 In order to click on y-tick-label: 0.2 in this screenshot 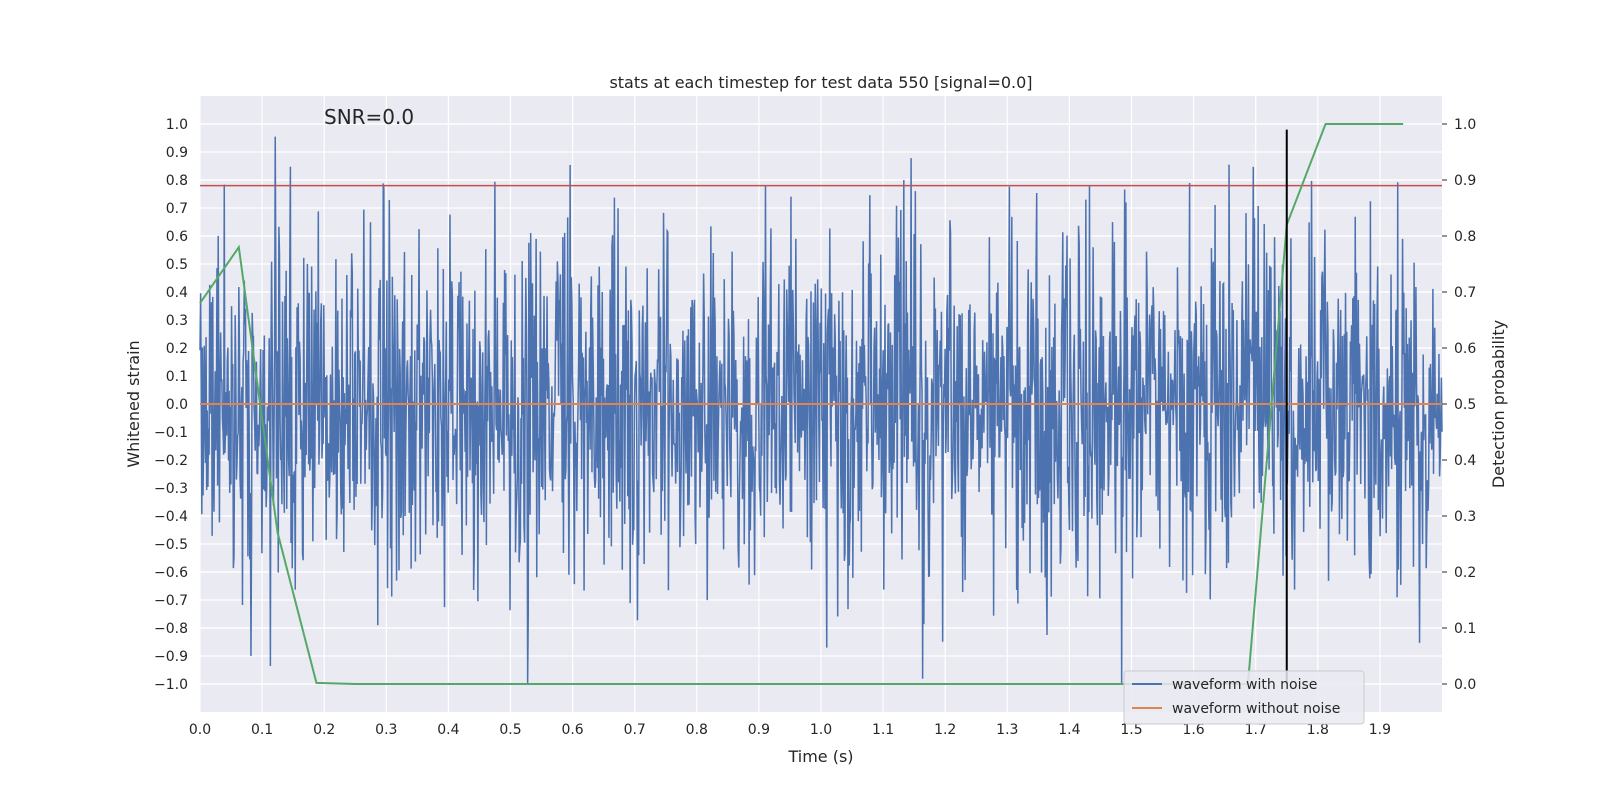, I will do `click(177, 349)`.